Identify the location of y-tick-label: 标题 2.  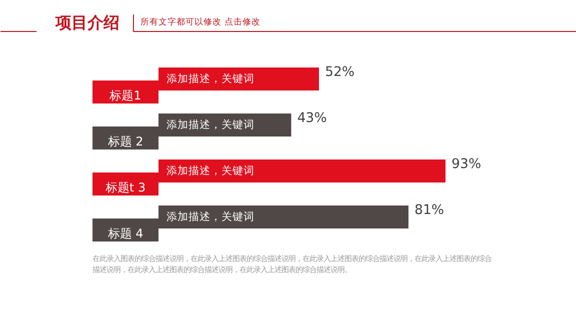
(125, 141).